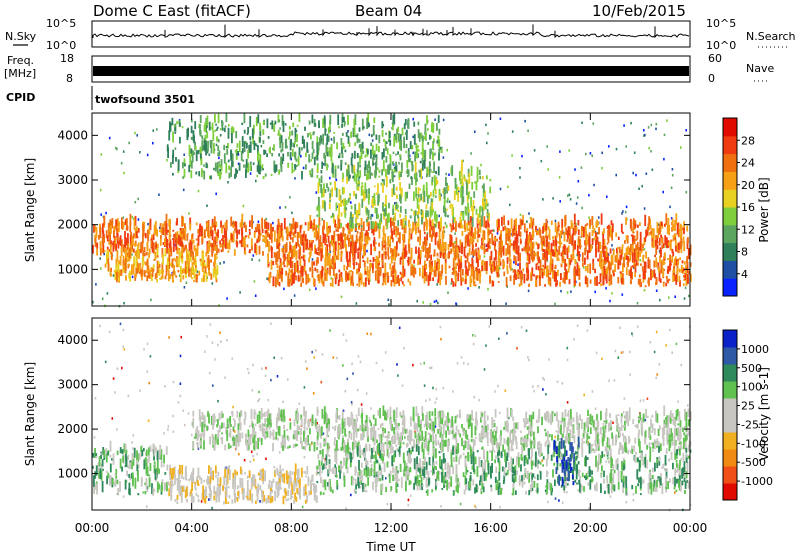  I want to click on cpid-label: CPID, so click(20, 97).